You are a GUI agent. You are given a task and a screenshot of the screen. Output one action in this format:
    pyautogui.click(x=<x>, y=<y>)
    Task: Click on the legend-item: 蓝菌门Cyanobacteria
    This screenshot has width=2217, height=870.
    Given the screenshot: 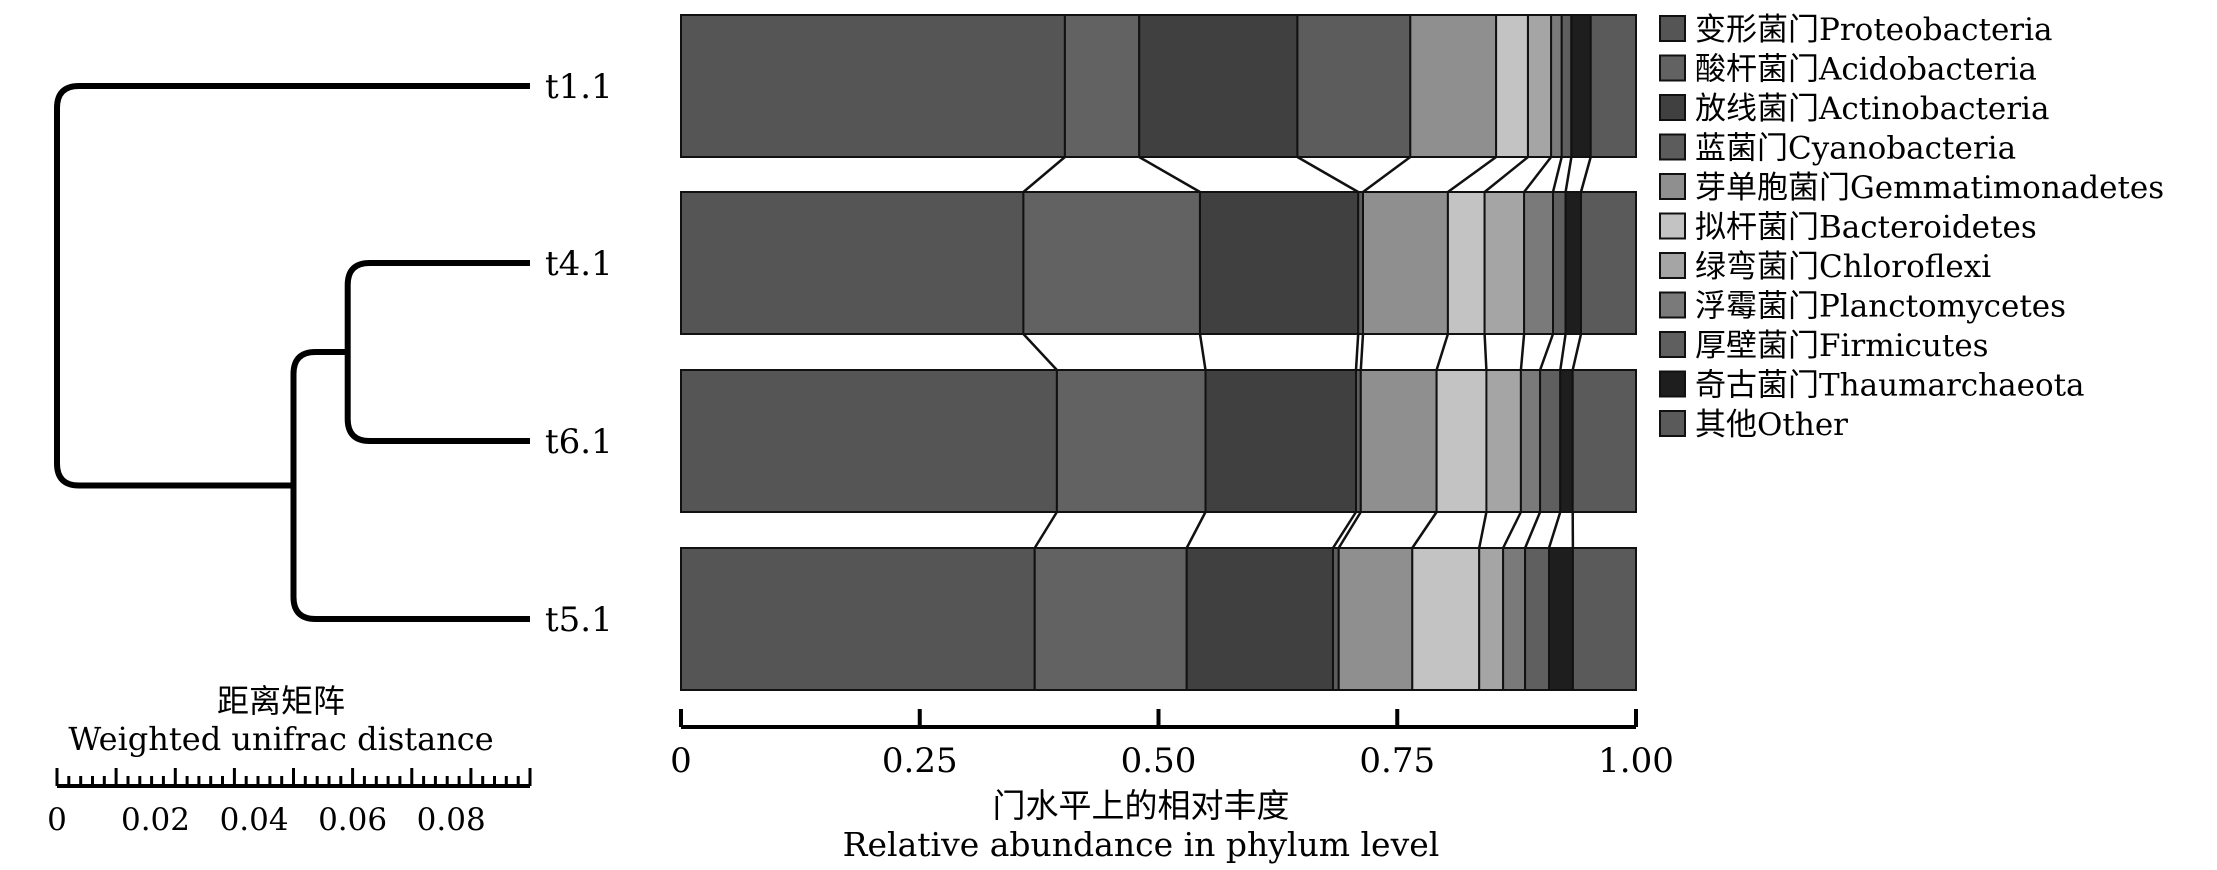 What is the action you would take?
    pyautogui.click(x=1837, y=149)
    